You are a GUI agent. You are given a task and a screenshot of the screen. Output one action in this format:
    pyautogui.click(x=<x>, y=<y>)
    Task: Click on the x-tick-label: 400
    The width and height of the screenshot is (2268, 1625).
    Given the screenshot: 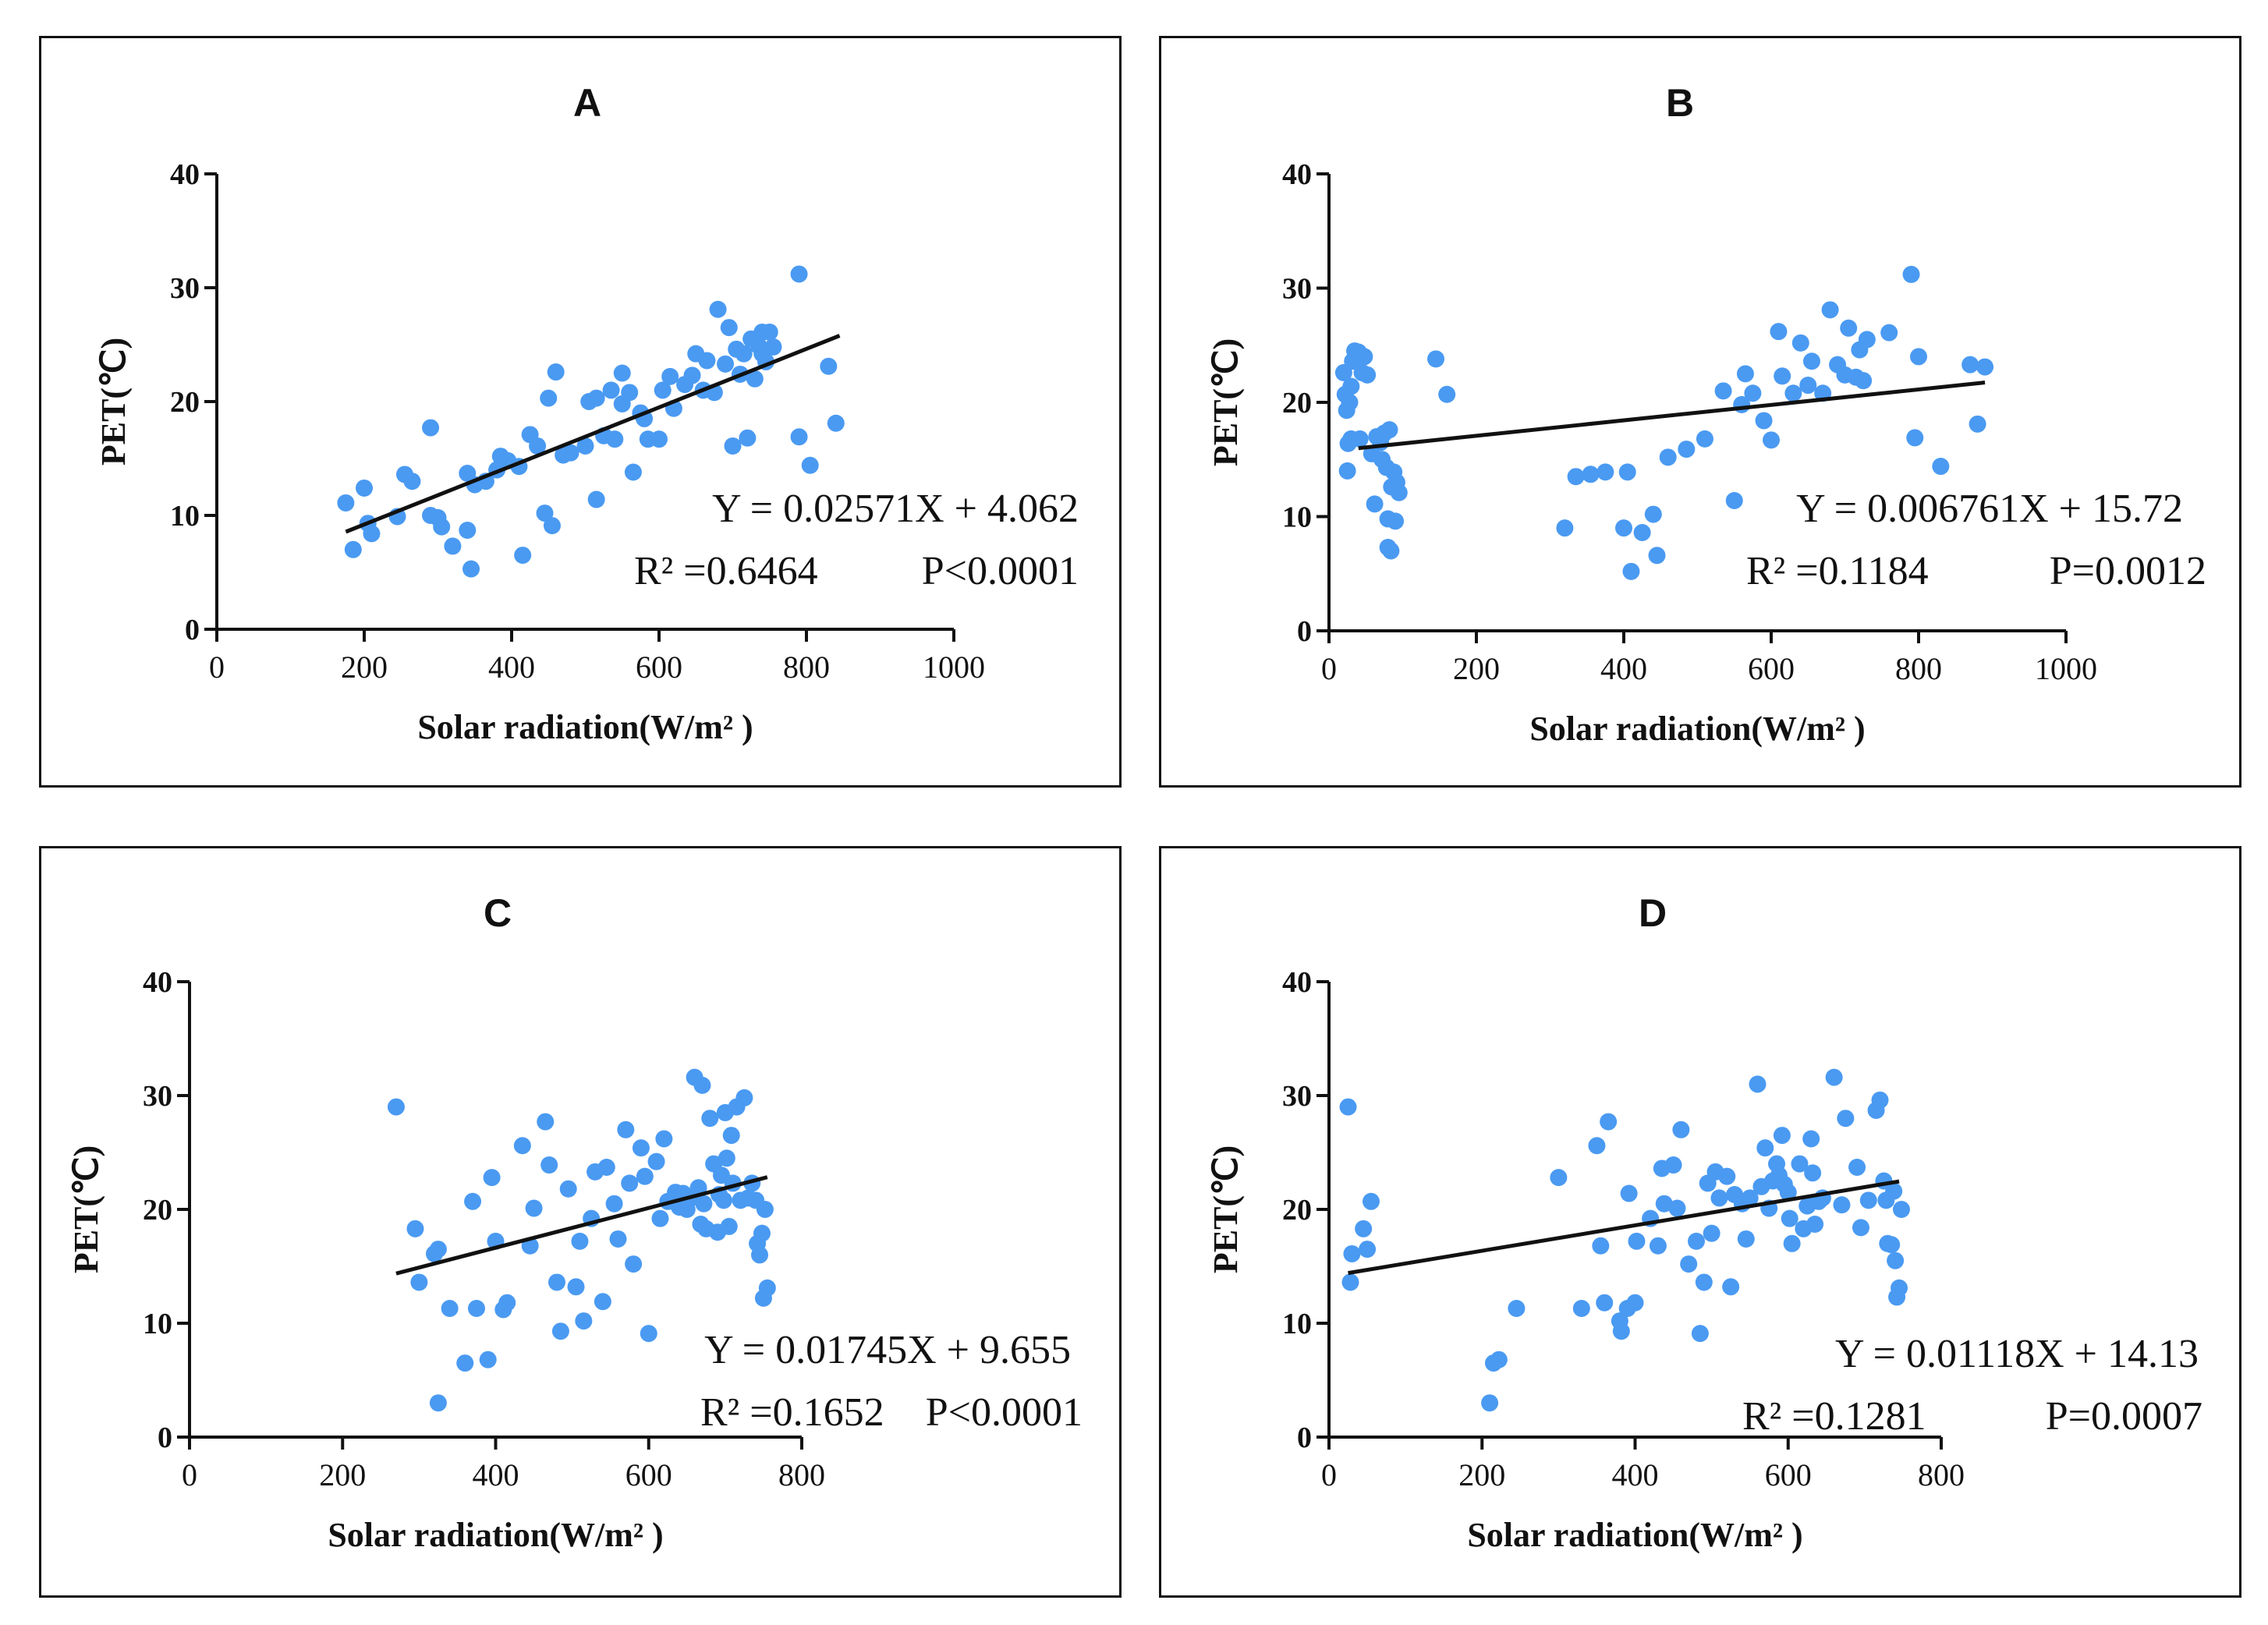 What is the action you would take?
    pyautogui.click(x=1623, y=669)
    